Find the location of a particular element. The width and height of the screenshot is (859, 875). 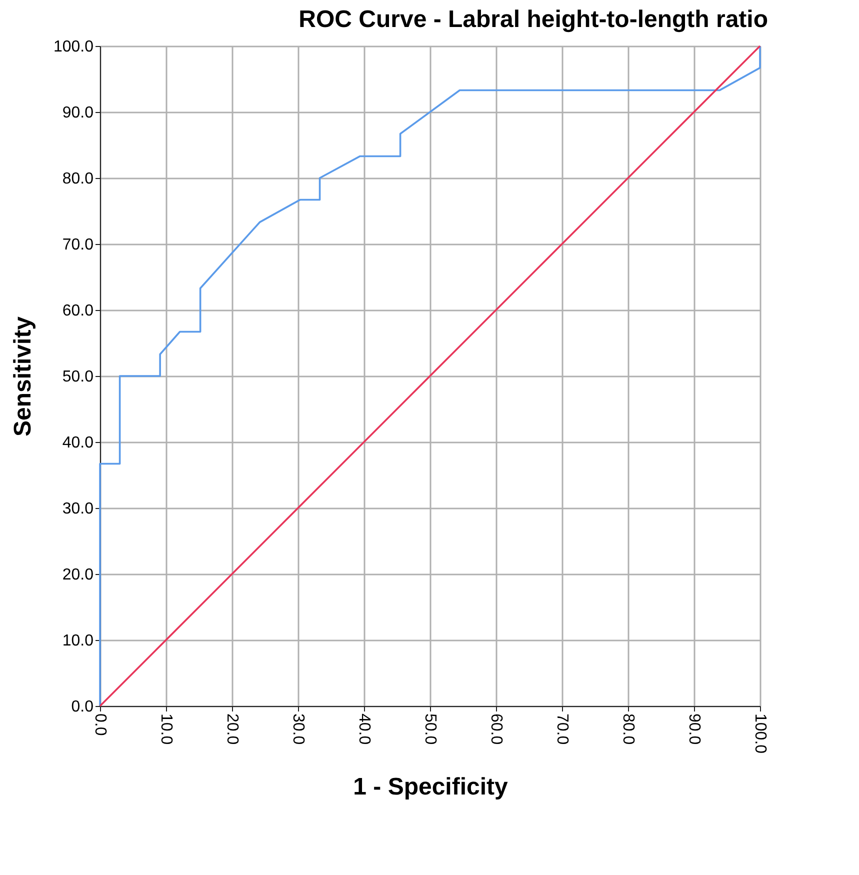

x-tick-label: 40.0 is located at coordinates (364, 729).